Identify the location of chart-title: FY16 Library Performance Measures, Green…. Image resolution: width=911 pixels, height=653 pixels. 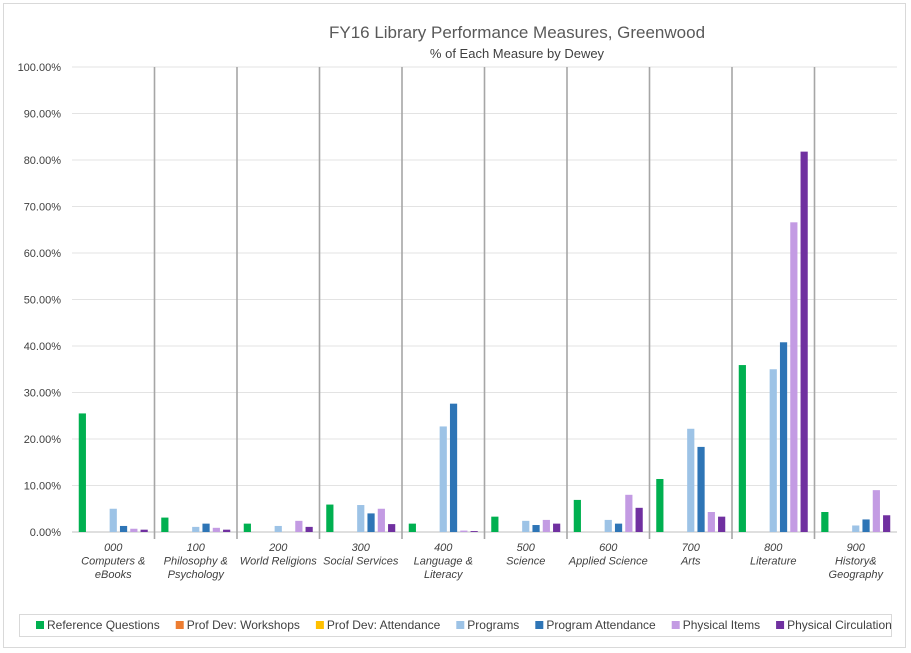
(517, 32).